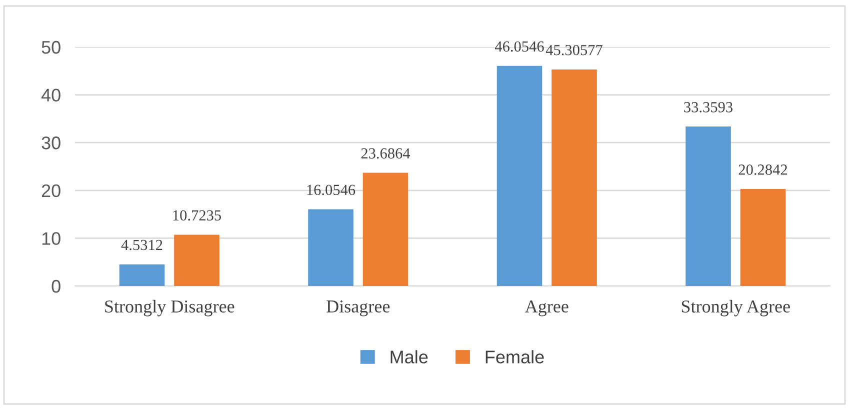  Describe the element at coordinates (574, 50) in the screenshot. I see `data-label: 45.30577` at that location.